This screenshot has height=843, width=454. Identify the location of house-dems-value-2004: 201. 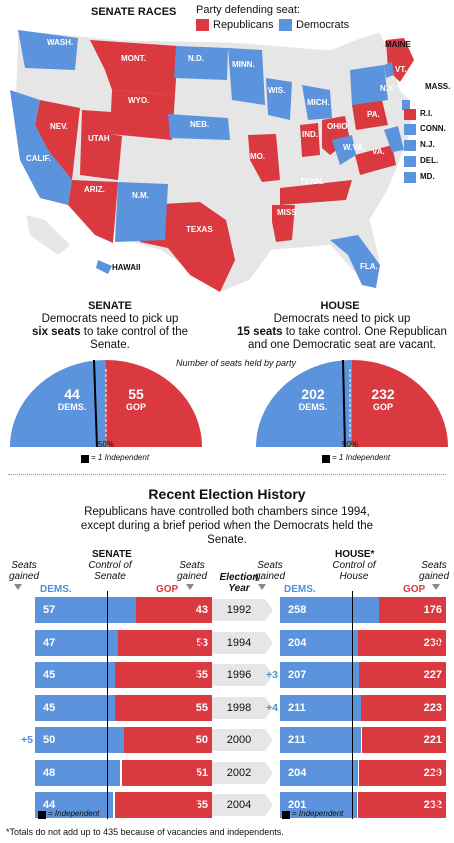
(297, 805).